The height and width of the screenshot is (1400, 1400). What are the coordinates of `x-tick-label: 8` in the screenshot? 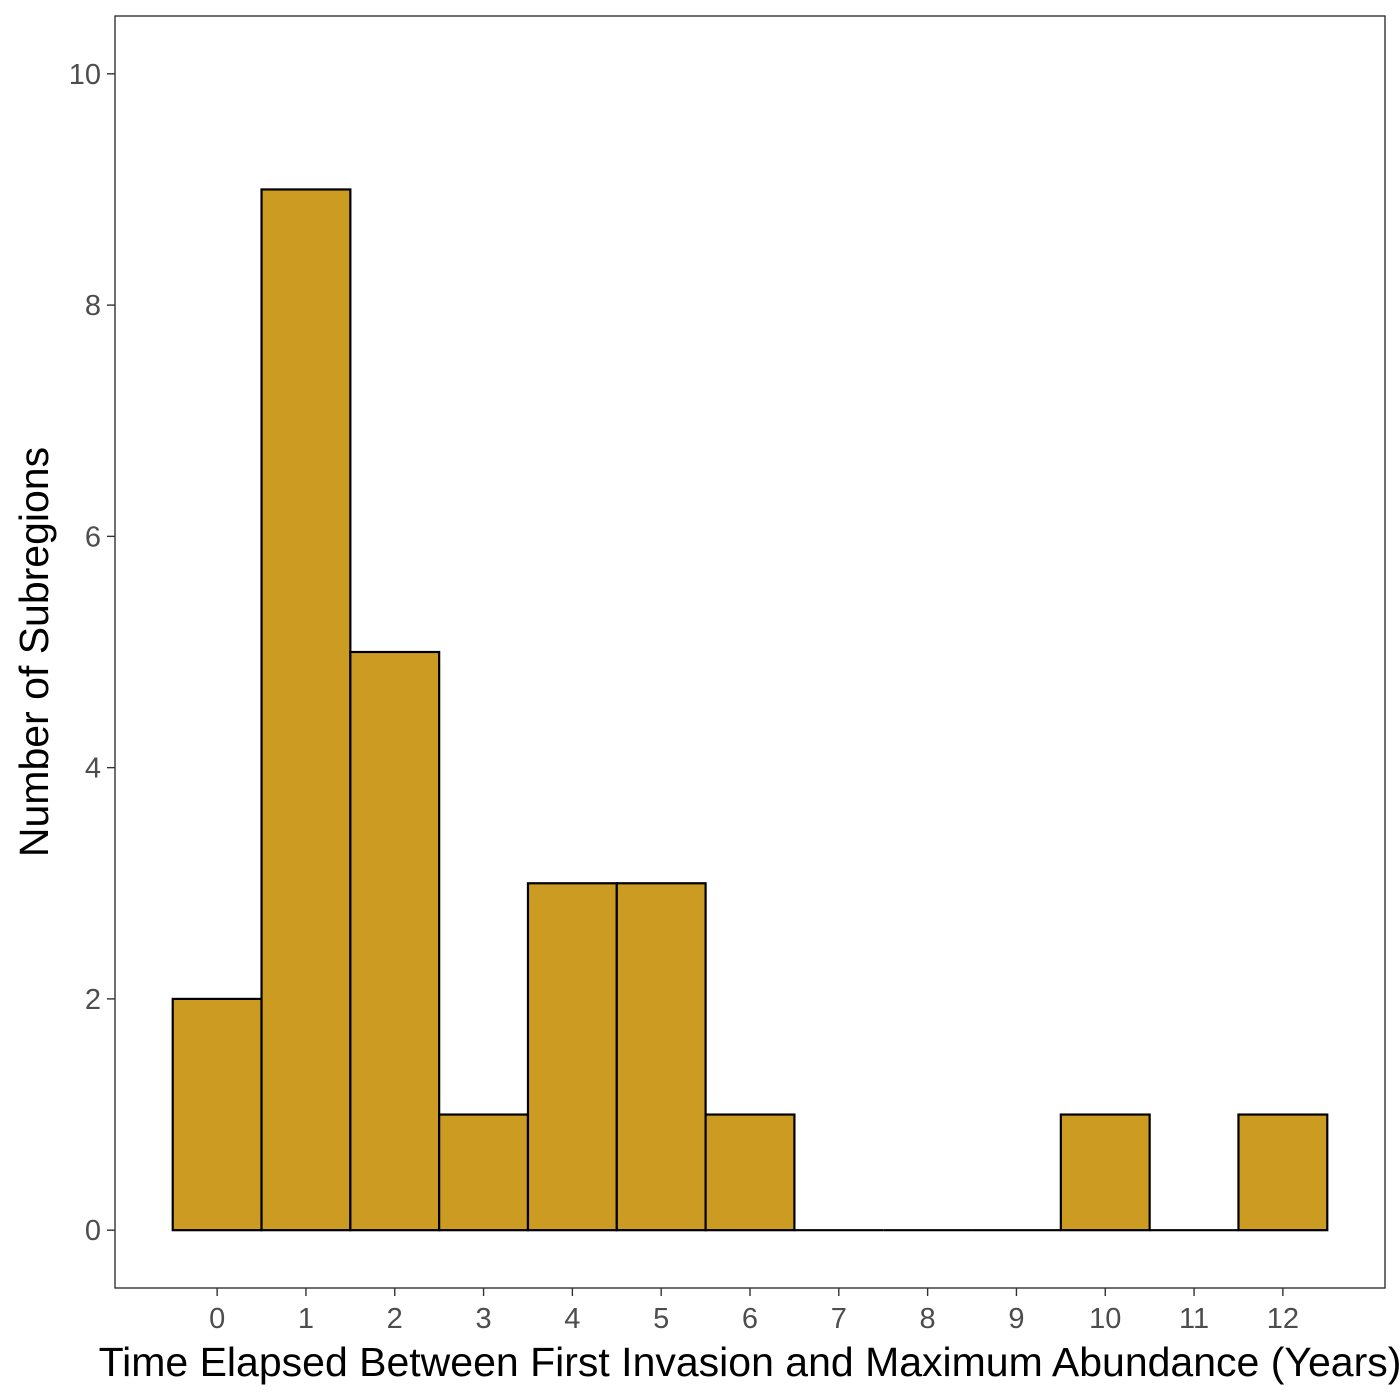 It's located at (928, 1319).